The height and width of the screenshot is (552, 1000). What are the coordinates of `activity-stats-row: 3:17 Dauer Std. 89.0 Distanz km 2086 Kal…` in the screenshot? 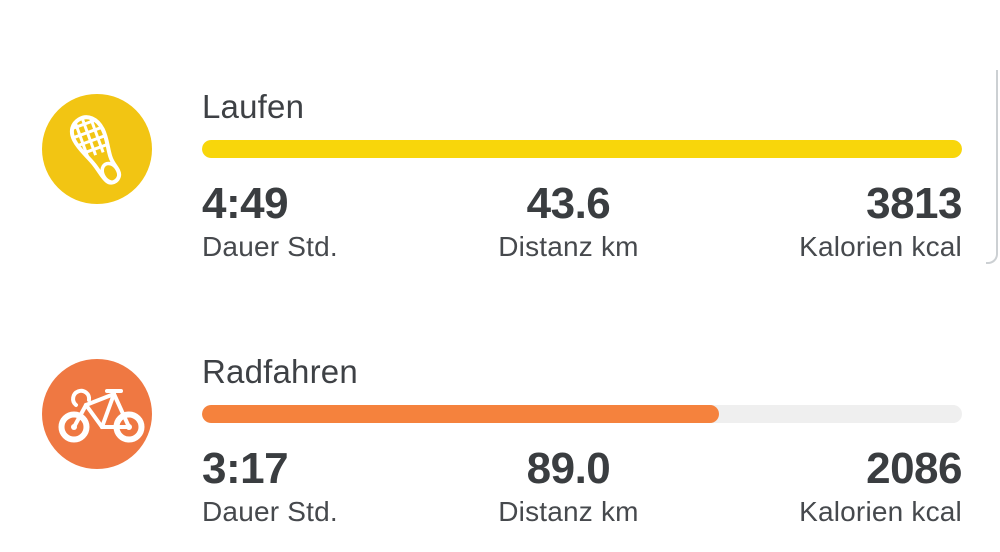 It's located at (582, 485).